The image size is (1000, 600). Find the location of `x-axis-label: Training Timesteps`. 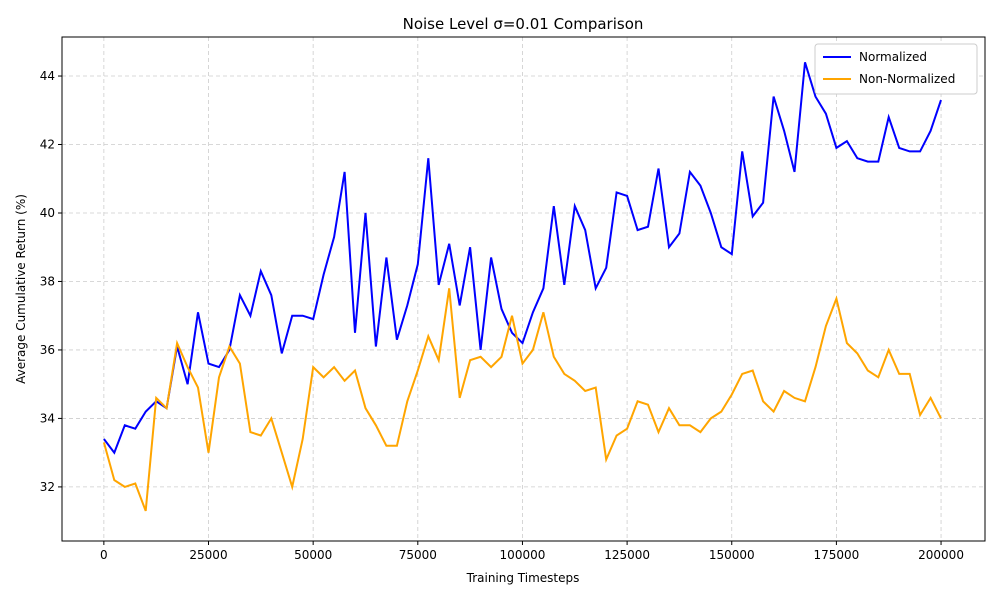

x-axis-label: Training Timesteps is located at coordinates (523, 578).